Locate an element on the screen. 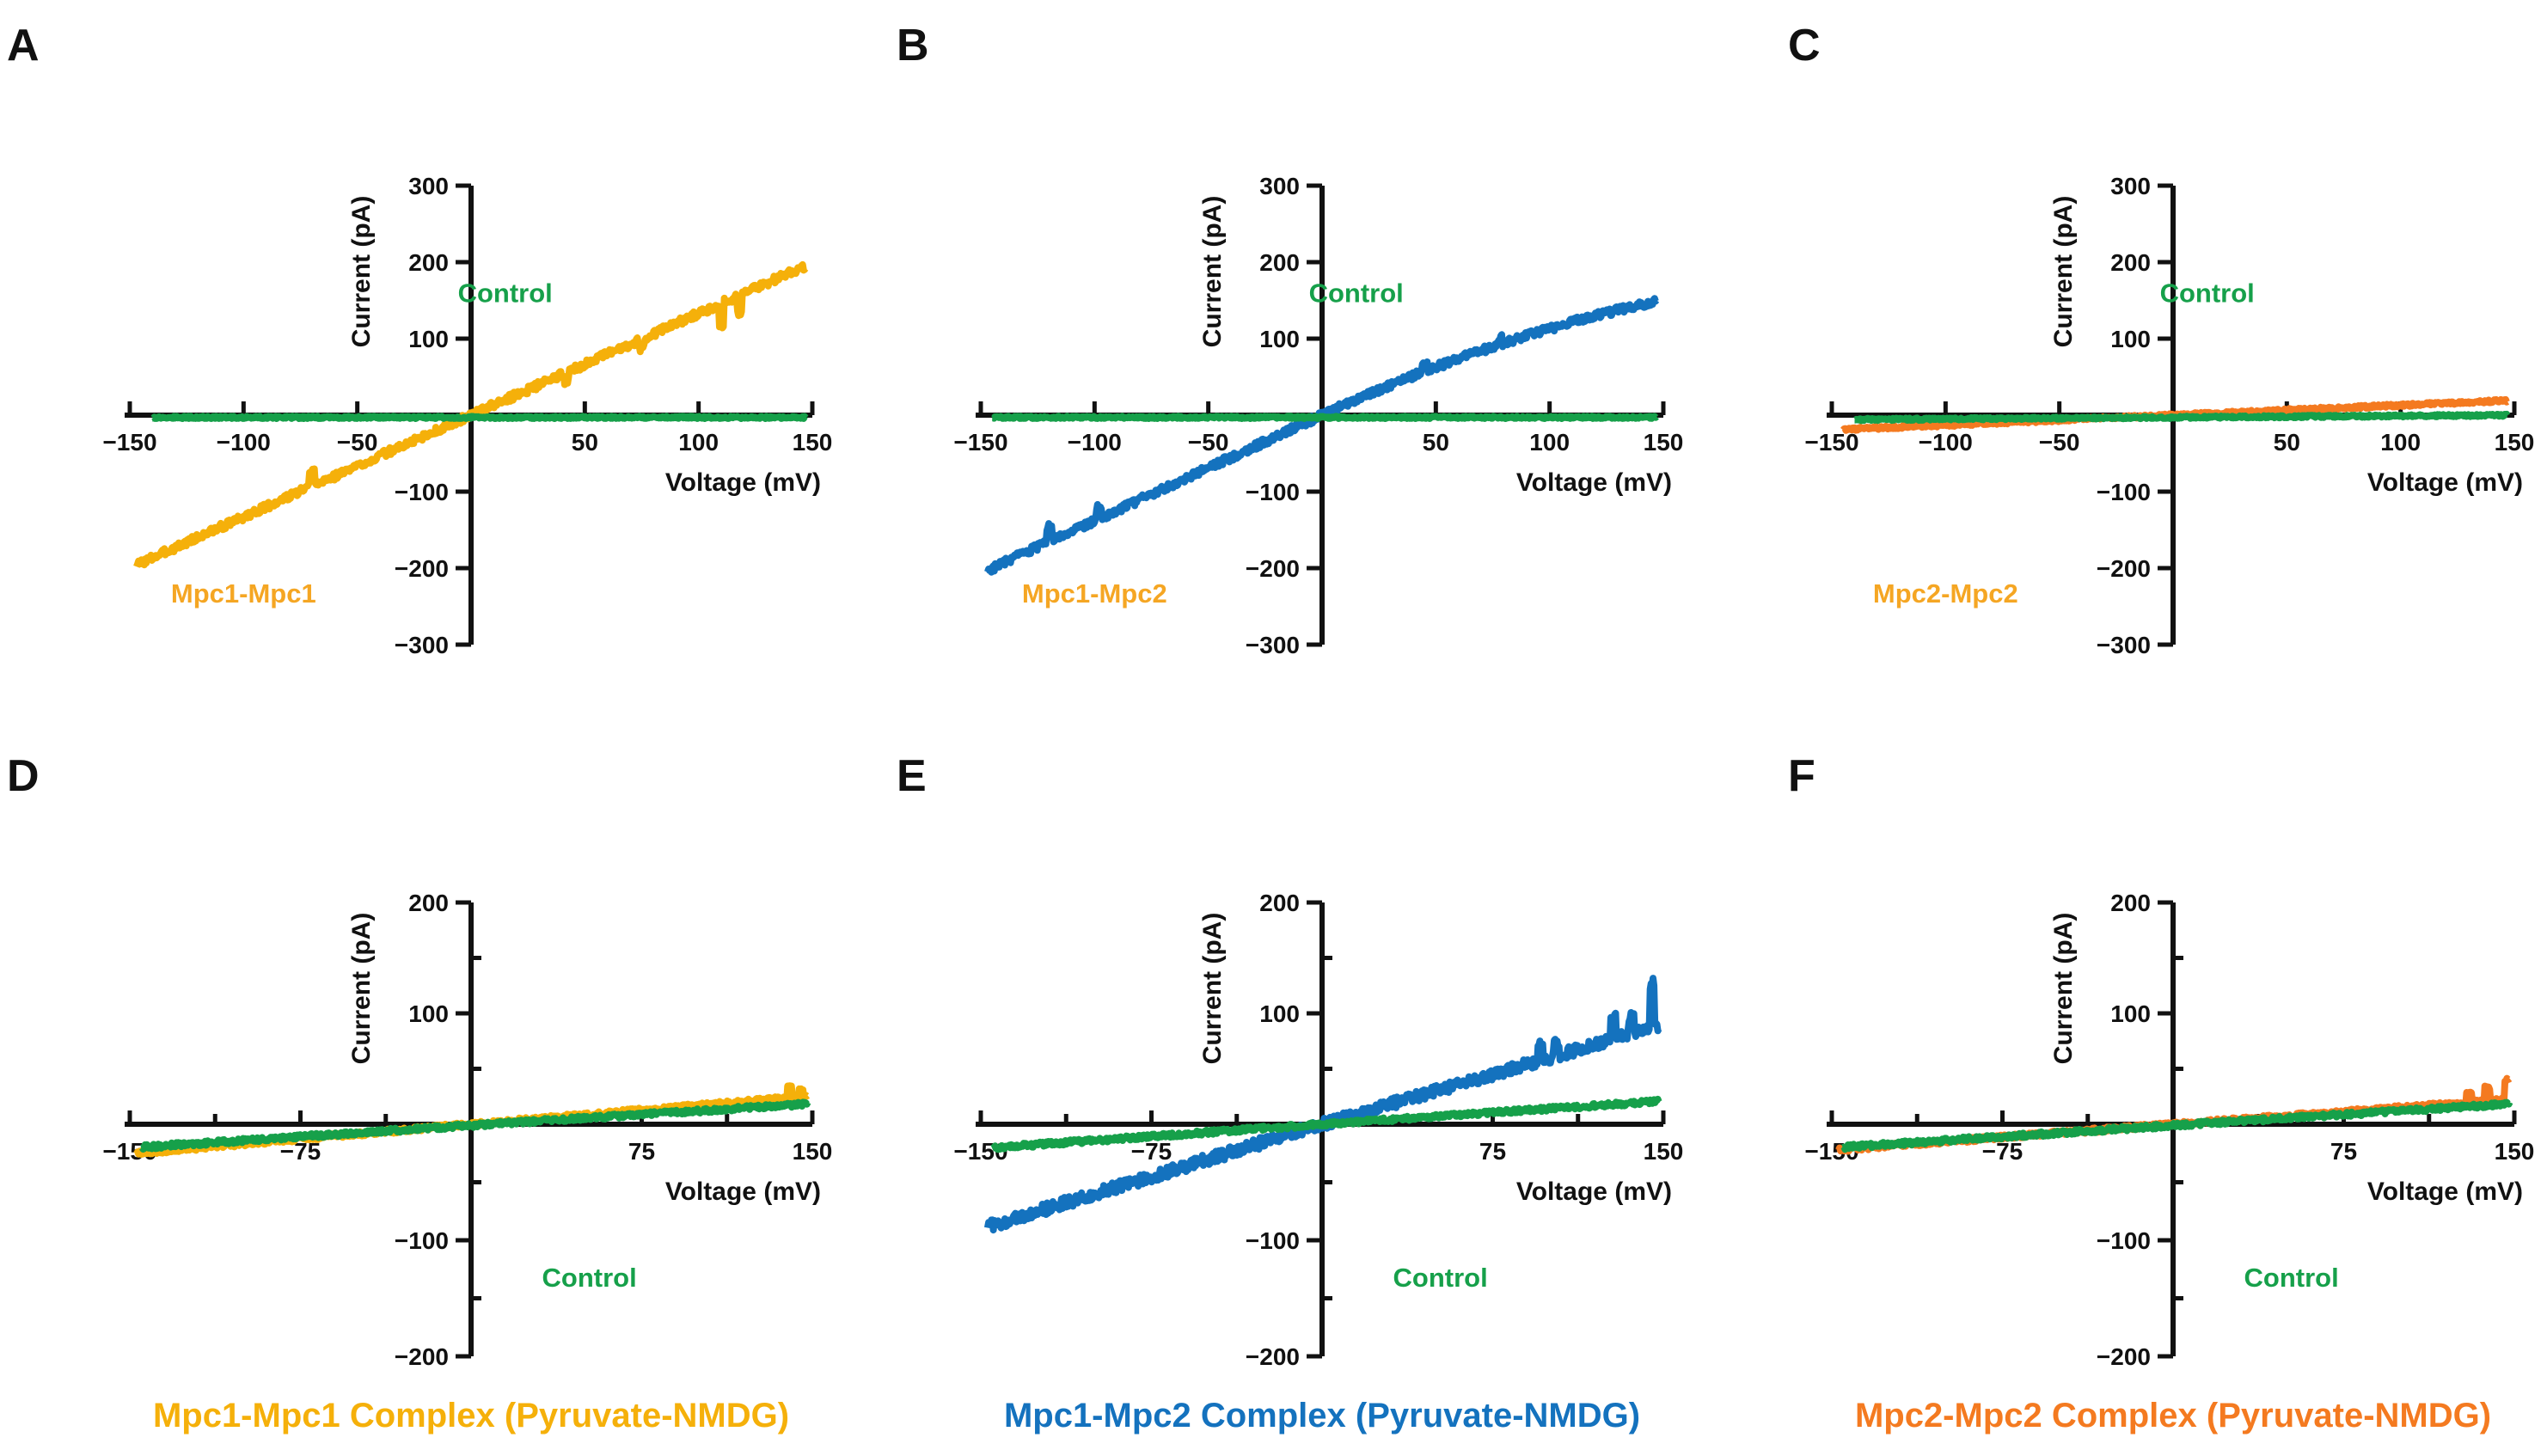 The image size is (2547, 1456). series-mpc1-mpc2 is located at coordinates (1322, 436).